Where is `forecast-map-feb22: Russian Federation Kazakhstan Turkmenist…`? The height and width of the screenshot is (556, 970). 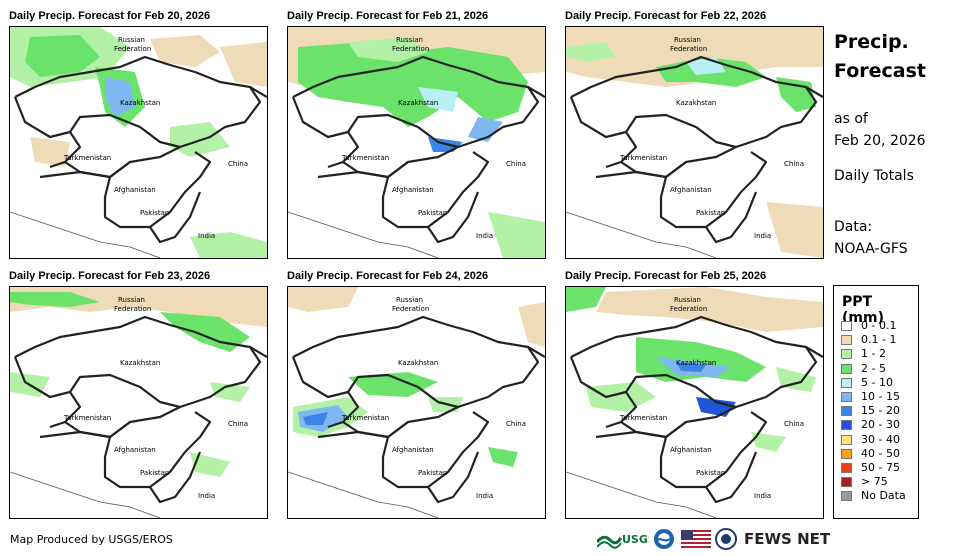 forecast-map-feb22: Russian Federation Kazakhstan Turkmenist… is located at coordinates (694, 142).